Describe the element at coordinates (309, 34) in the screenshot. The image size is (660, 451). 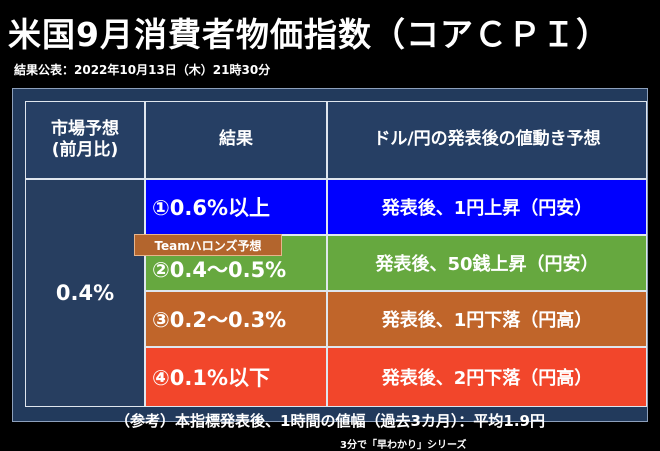
I see `page-title: 米国9月消費者物価指数（コアＣＰＩ）` at that location.